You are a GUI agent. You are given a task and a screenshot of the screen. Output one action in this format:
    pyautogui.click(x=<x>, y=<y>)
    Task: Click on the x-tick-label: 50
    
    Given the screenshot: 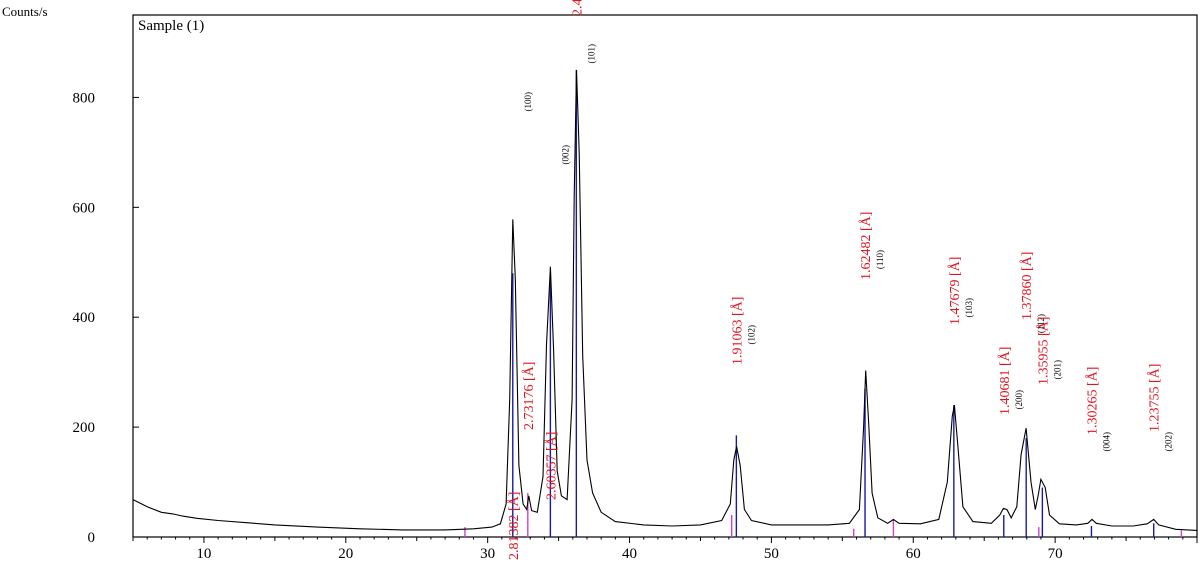 What is the action you would take?
    pyautogui.click(x=771, y=554)
    